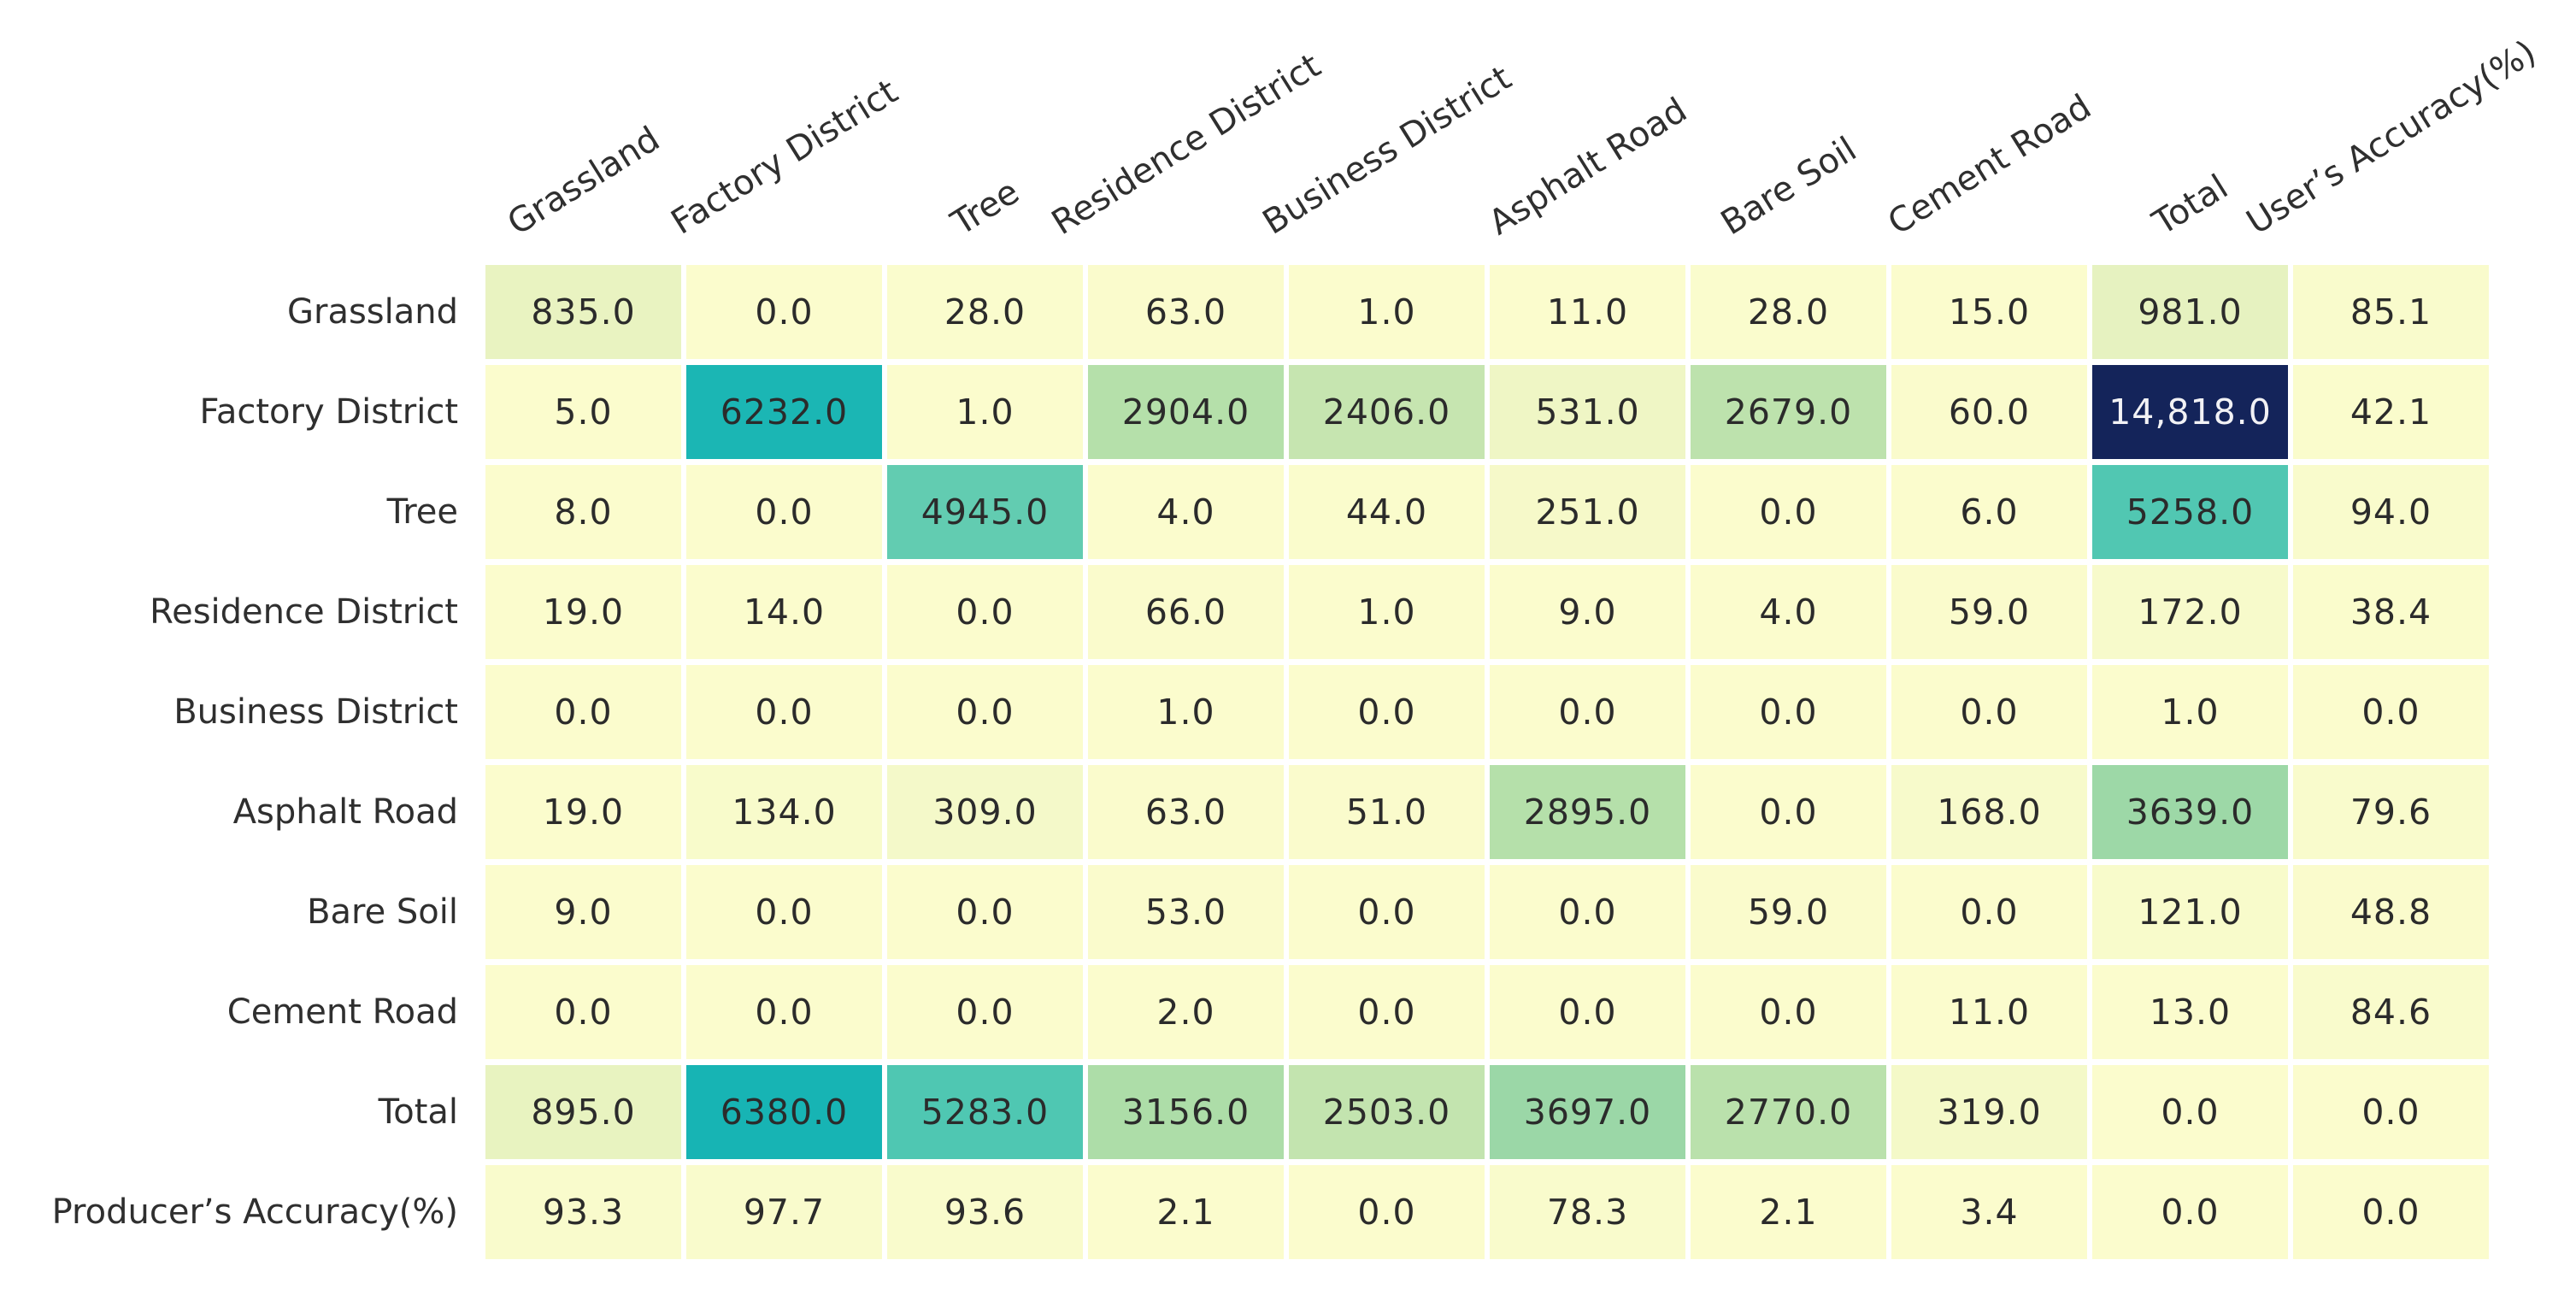 The height and width of the screenshot is (1307, 2576). I want to click on row-label: Producer’s Accuracy(%), so click(254, 1212).